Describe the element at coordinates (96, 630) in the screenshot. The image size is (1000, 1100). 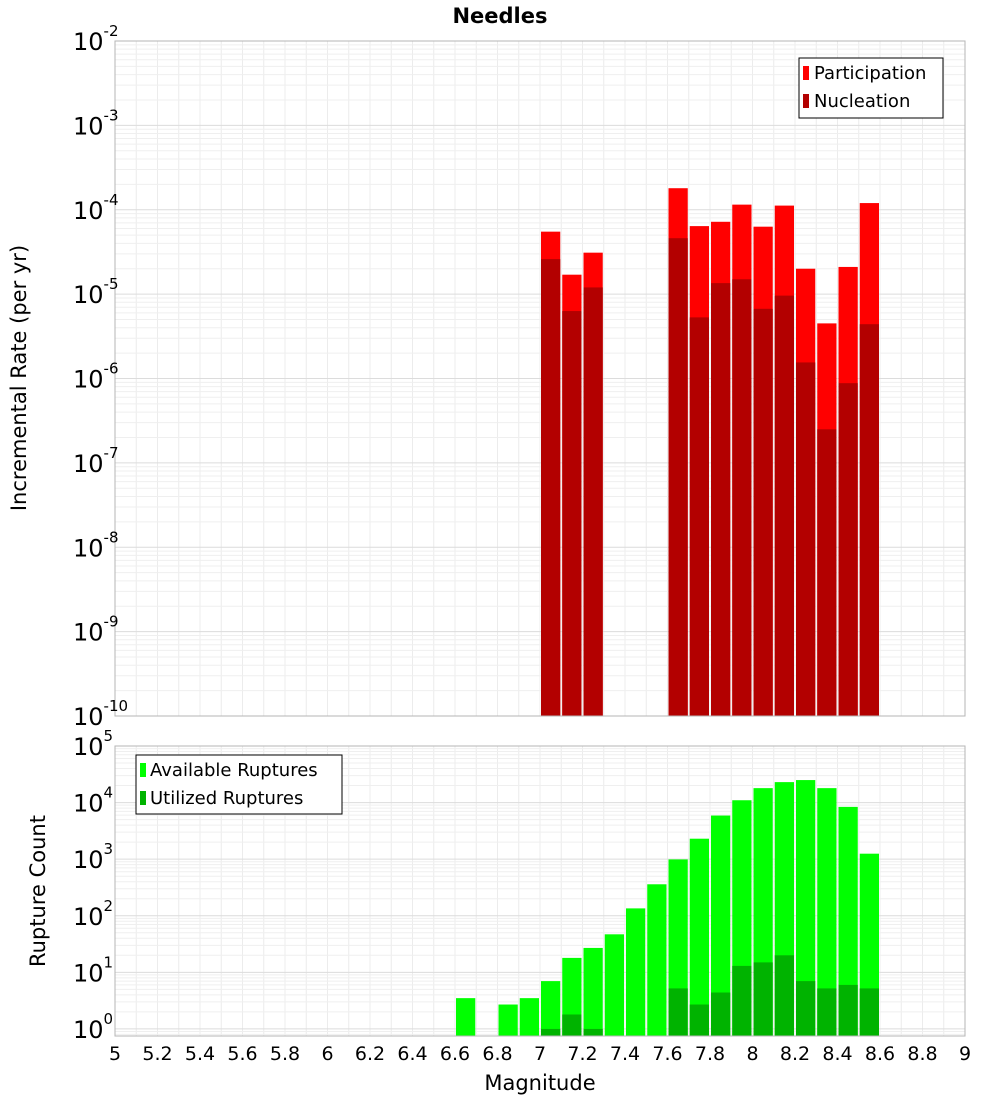
I see `y-tick-label: 10⁻⁹` at that location.